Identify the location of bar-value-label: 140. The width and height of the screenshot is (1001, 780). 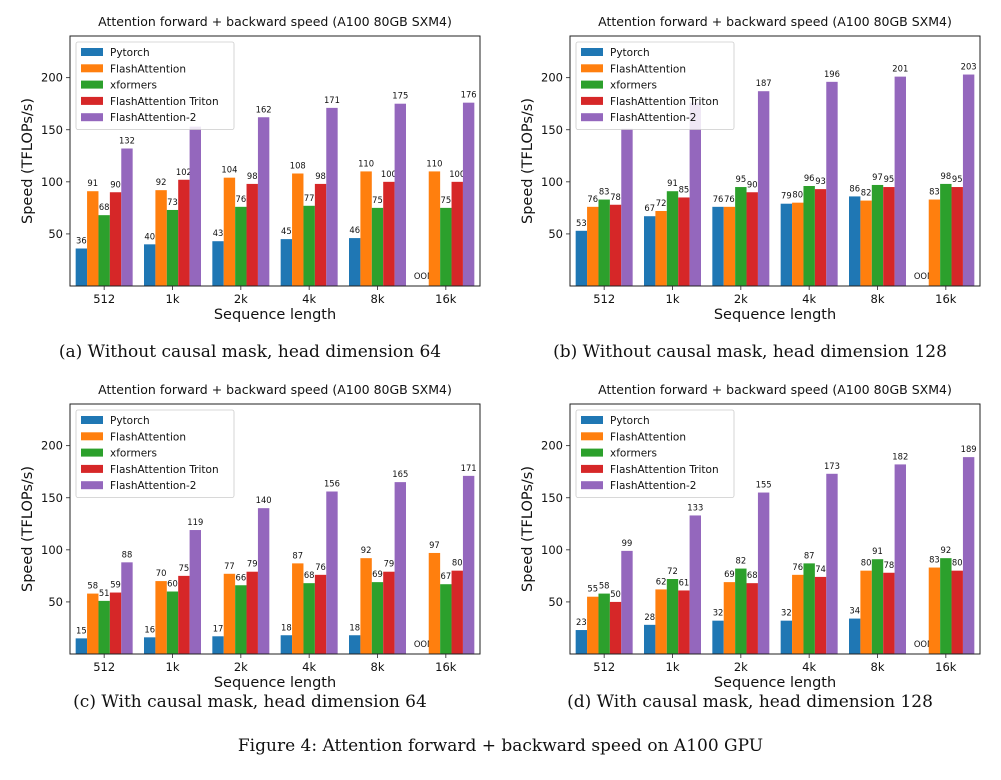
(264, 500).